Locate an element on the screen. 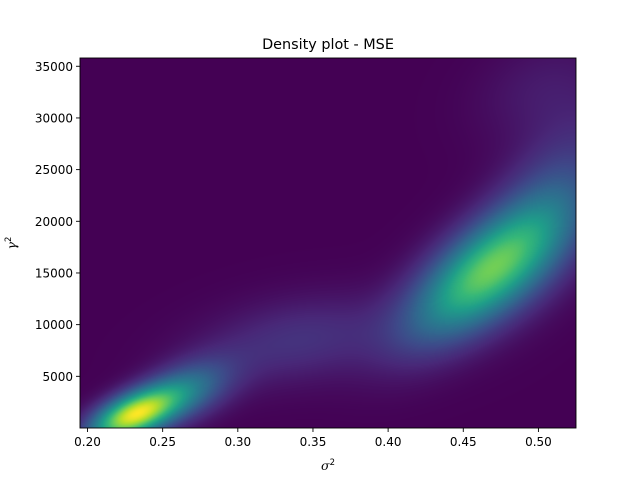 The width and height of the screenshot is (640, 480). x-tick-label: 0.30 is located at coordinates (237, 442).